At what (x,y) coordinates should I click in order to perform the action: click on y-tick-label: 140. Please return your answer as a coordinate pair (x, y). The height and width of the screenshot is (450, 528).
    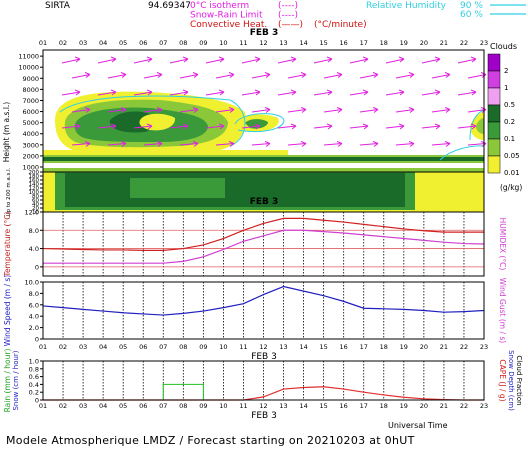
    Looking at the image, I should click on (34, 185).